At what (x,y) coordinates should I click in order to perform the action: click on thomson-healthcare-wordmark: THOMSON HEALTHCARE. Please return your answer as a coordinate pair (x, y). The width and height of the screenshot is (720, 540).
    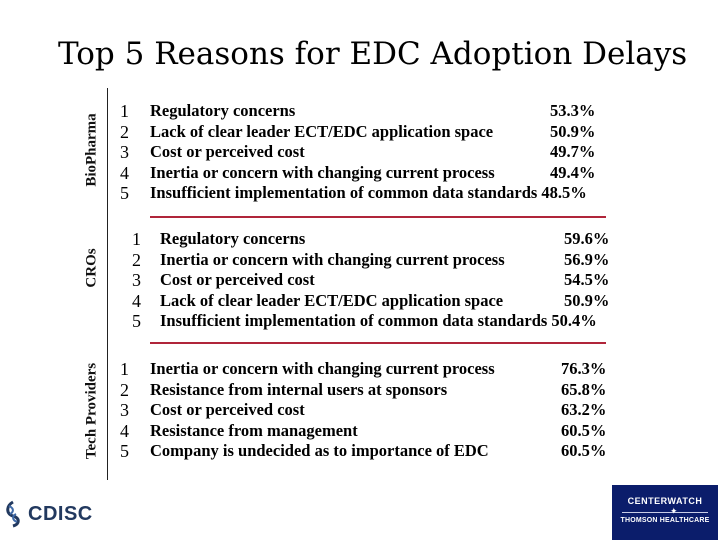
    Looking at the image, I should click on (665, 520).